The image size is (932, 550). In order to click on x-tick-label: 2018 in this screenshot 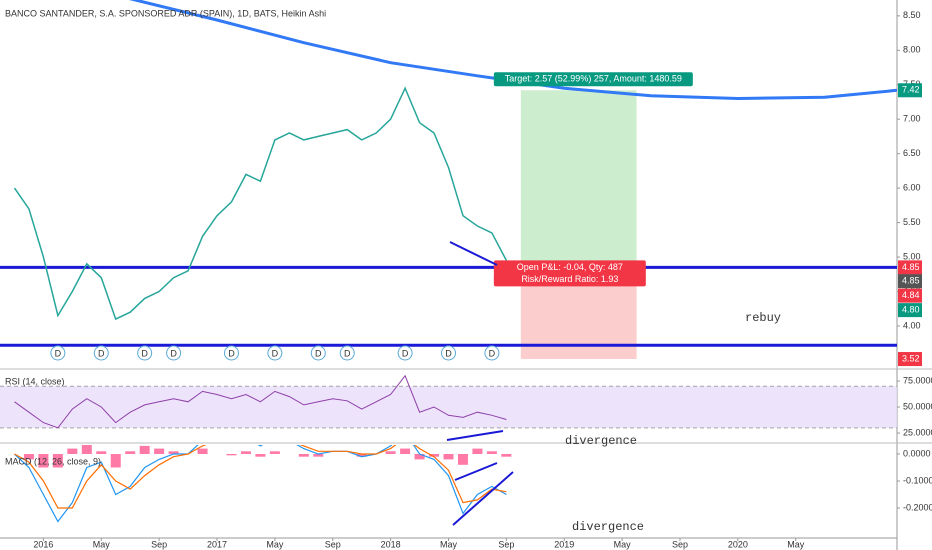, I will do `click(391, 544)`.